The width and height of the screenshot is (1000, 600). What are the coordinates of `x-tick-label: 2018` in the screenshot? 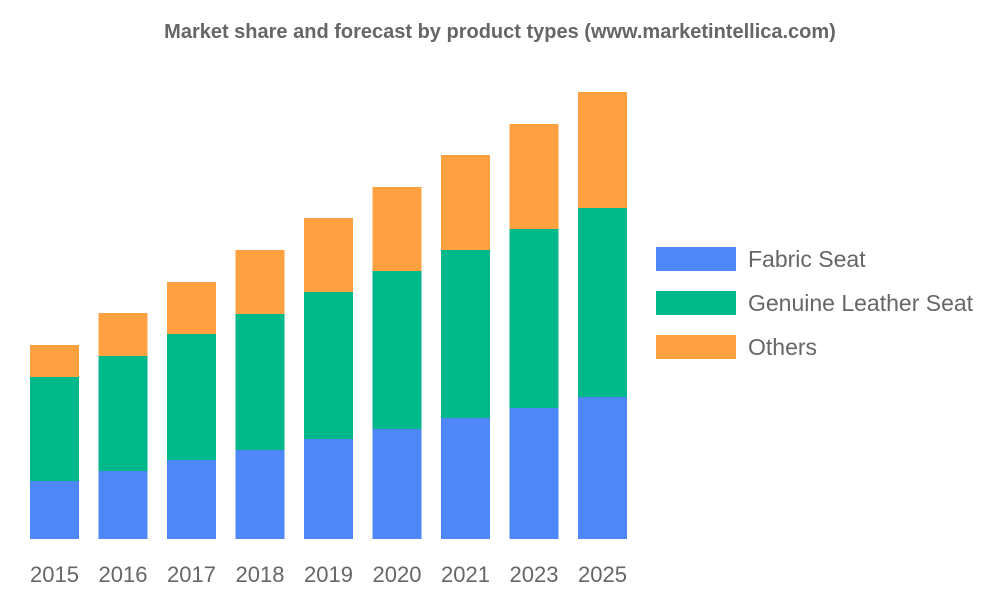 It's located at (260, 574).